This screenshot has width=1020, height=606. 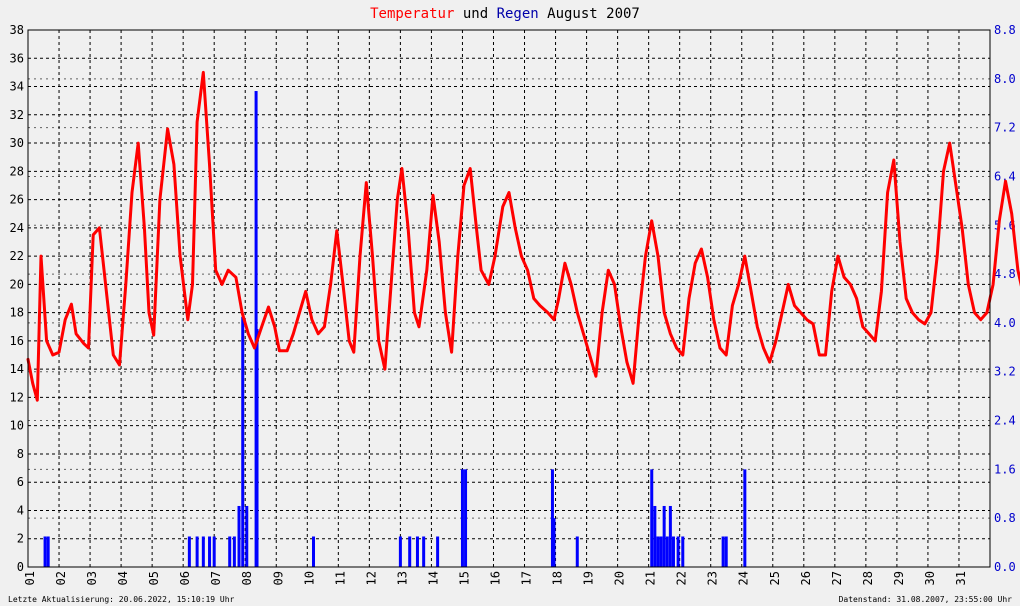 I want to click on x-tick-label: 19, so click(x=589, y=578).